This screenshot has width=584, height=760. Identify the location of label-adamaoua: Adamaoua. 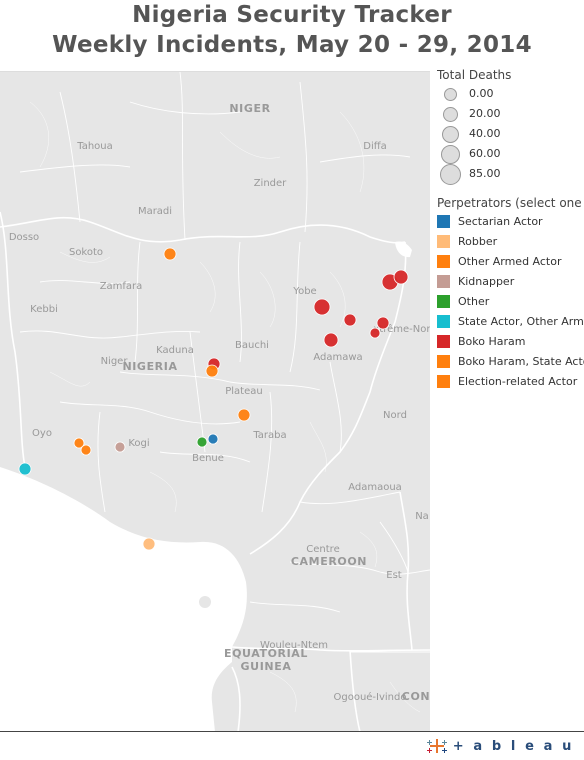
(375, 487).